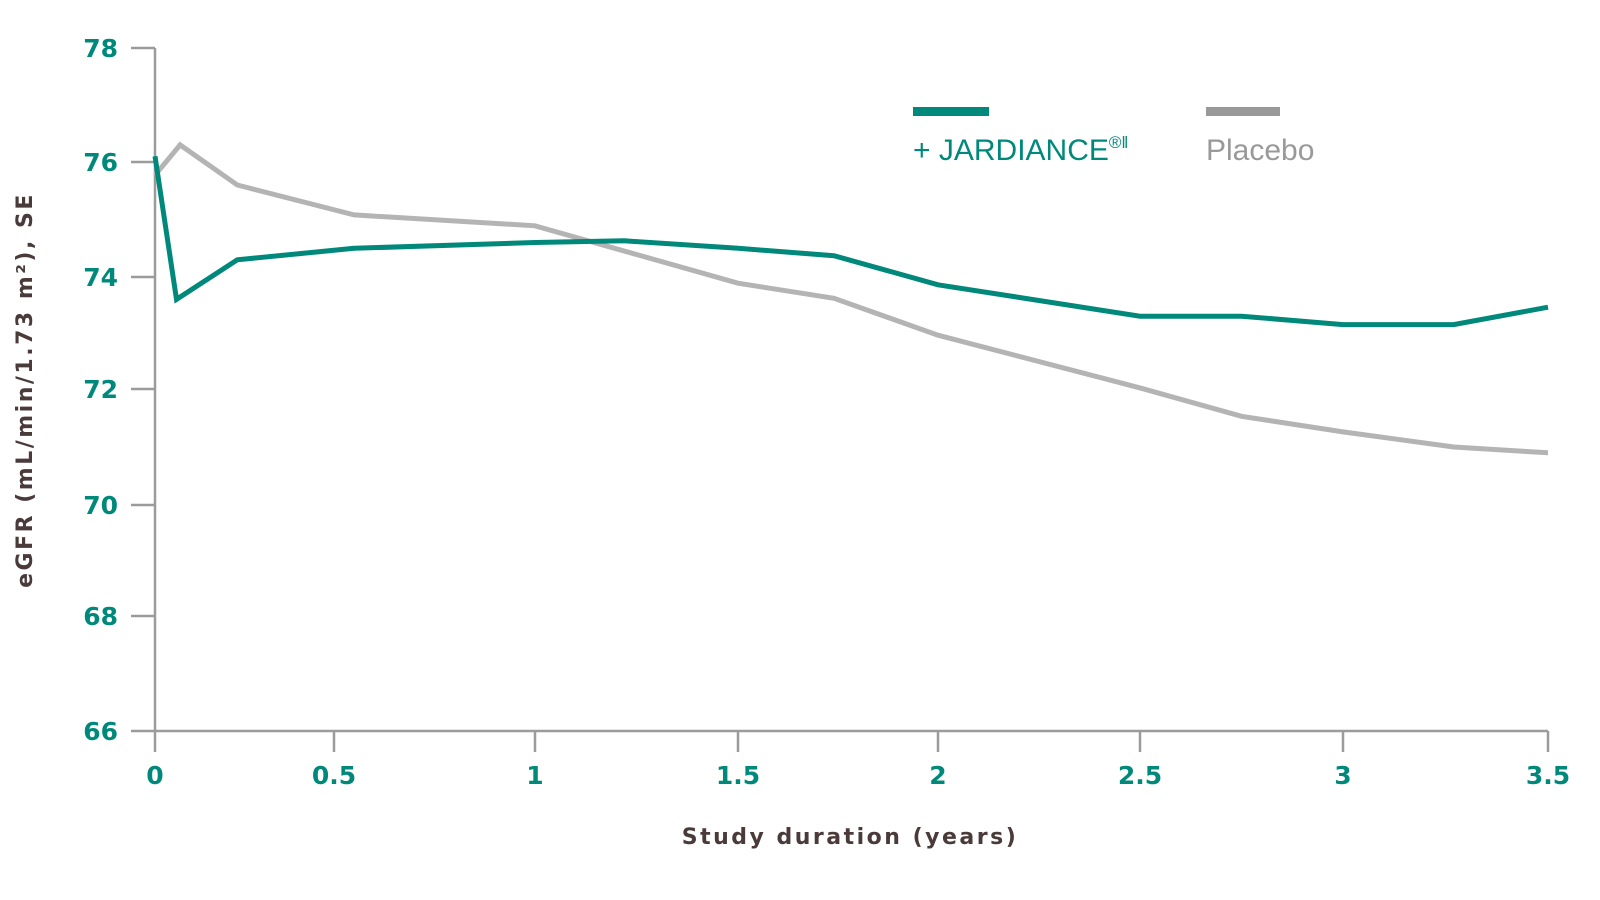 This screenshot has width=1600, height=900. Describe the element at coordinates (937, 775) in the screenshot. I see `x-tick-label: 2` at that location.